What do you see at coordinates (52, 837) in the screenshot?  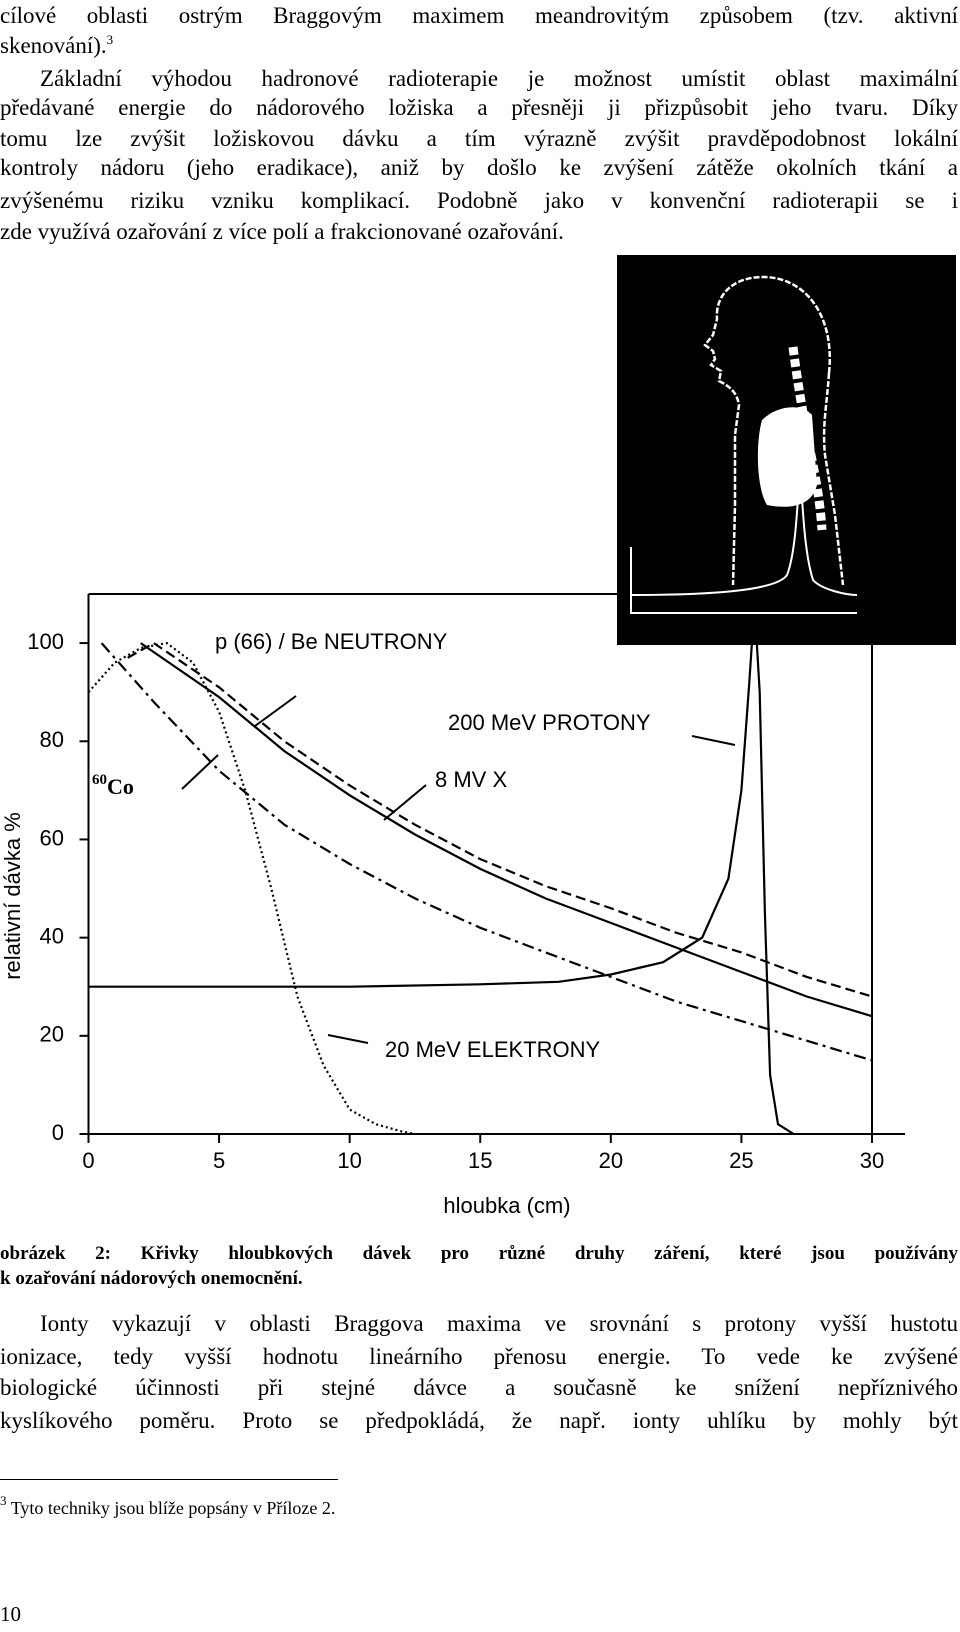 I see `y-tick-label: 60` at bounding box center [52, 837].